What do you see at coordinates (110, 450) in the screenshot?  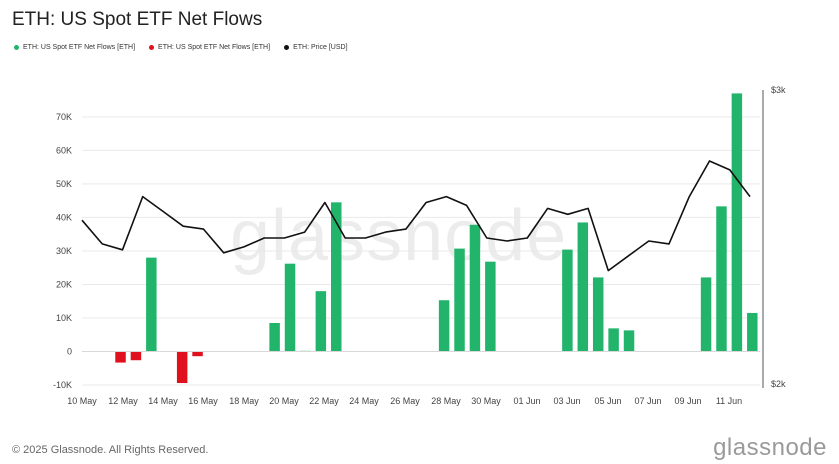 I see `copyright-footer: © 2025 Glassnode. All Rights Reserved.` at bounding box center [110, 450].